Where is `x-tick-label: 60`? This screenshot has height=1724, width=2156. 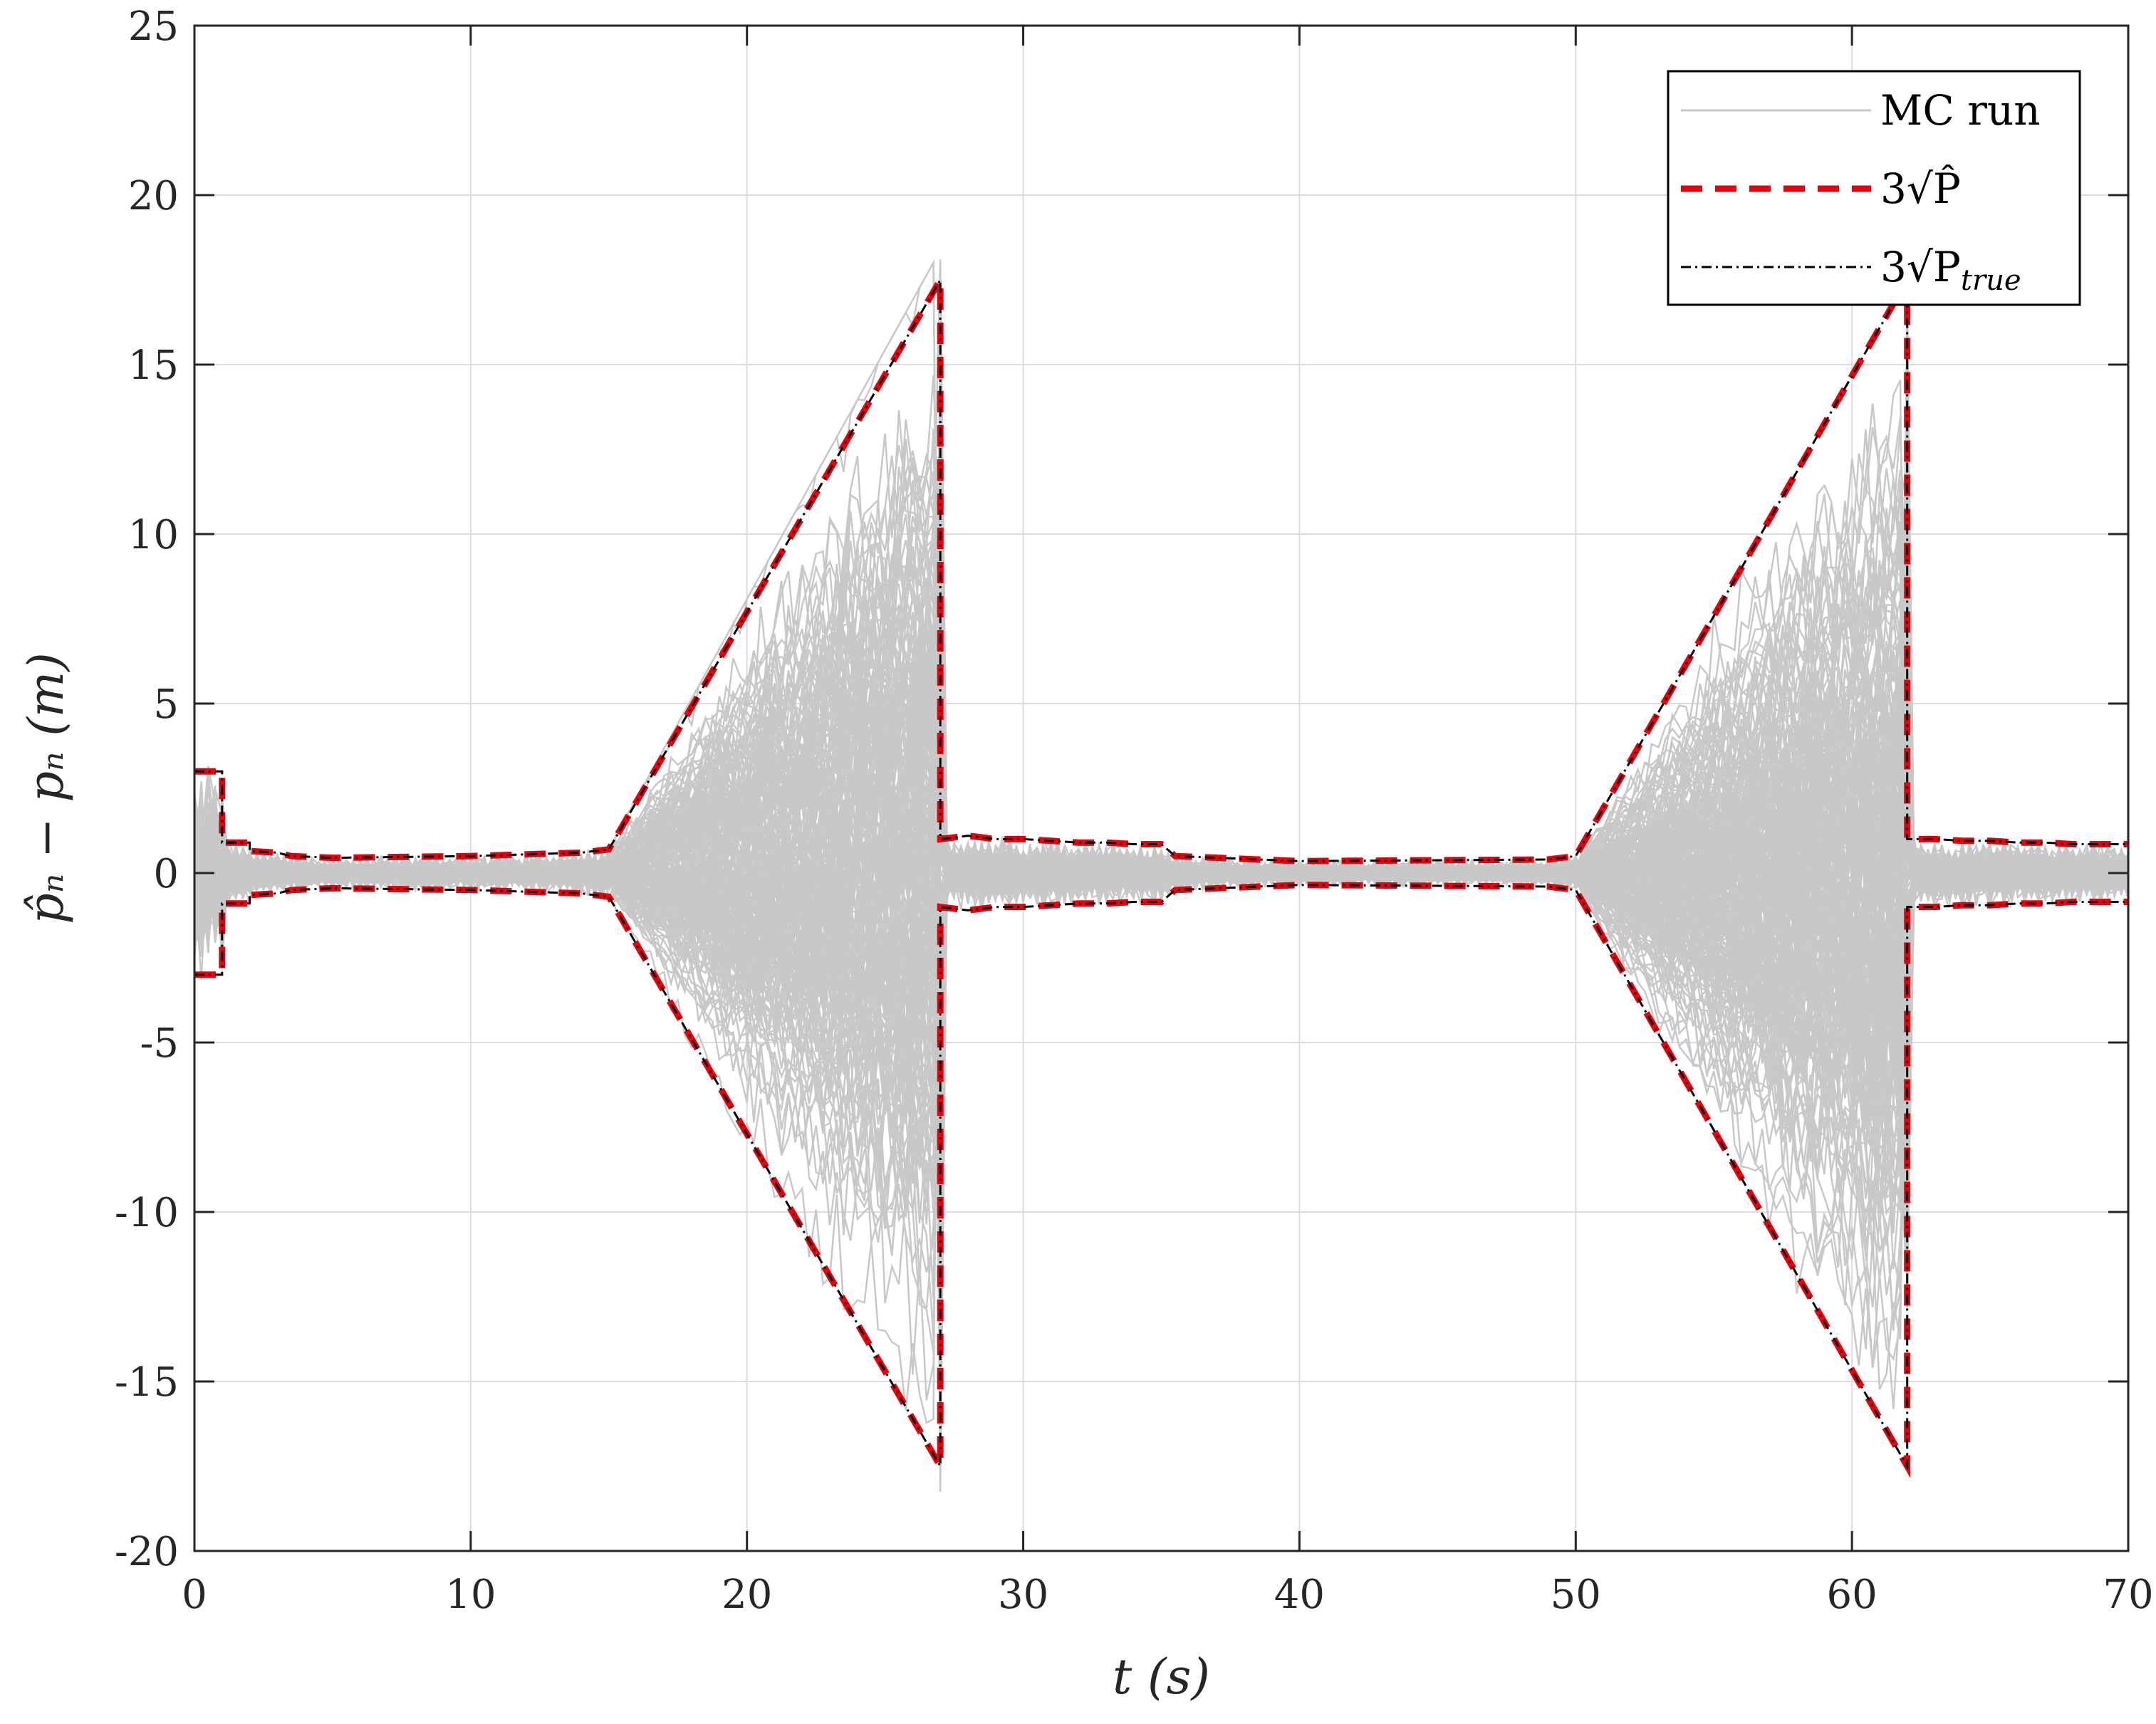
x-tick-label: 60 is located at coordinates (1852, 1595).